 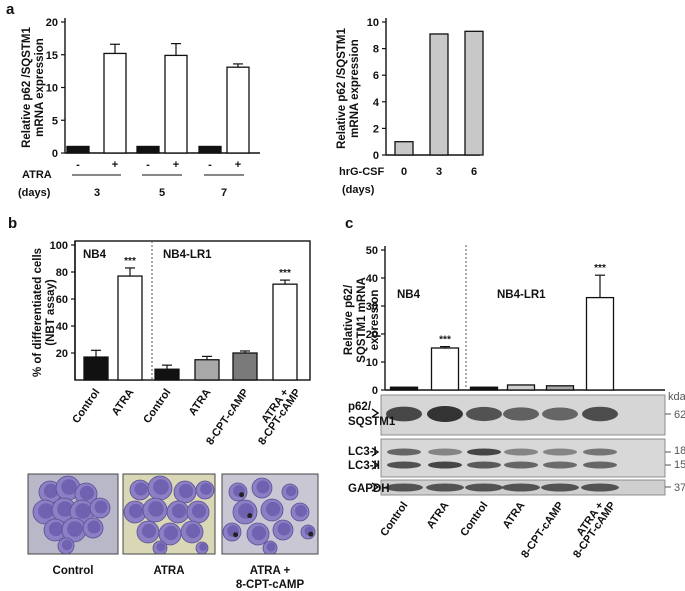 I want to click on y-tick-label: 60, so click(x=62, y=300).